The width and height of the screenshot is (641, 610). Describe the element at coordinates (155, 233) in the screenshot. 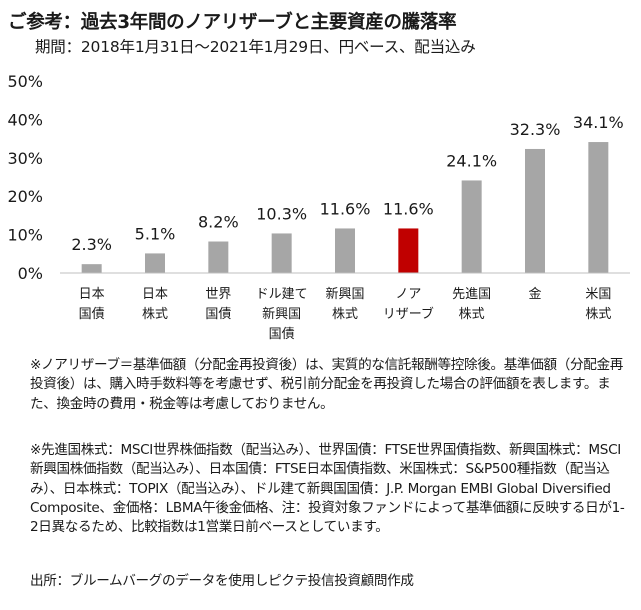

I see `value-label: 5.1%` at that location.